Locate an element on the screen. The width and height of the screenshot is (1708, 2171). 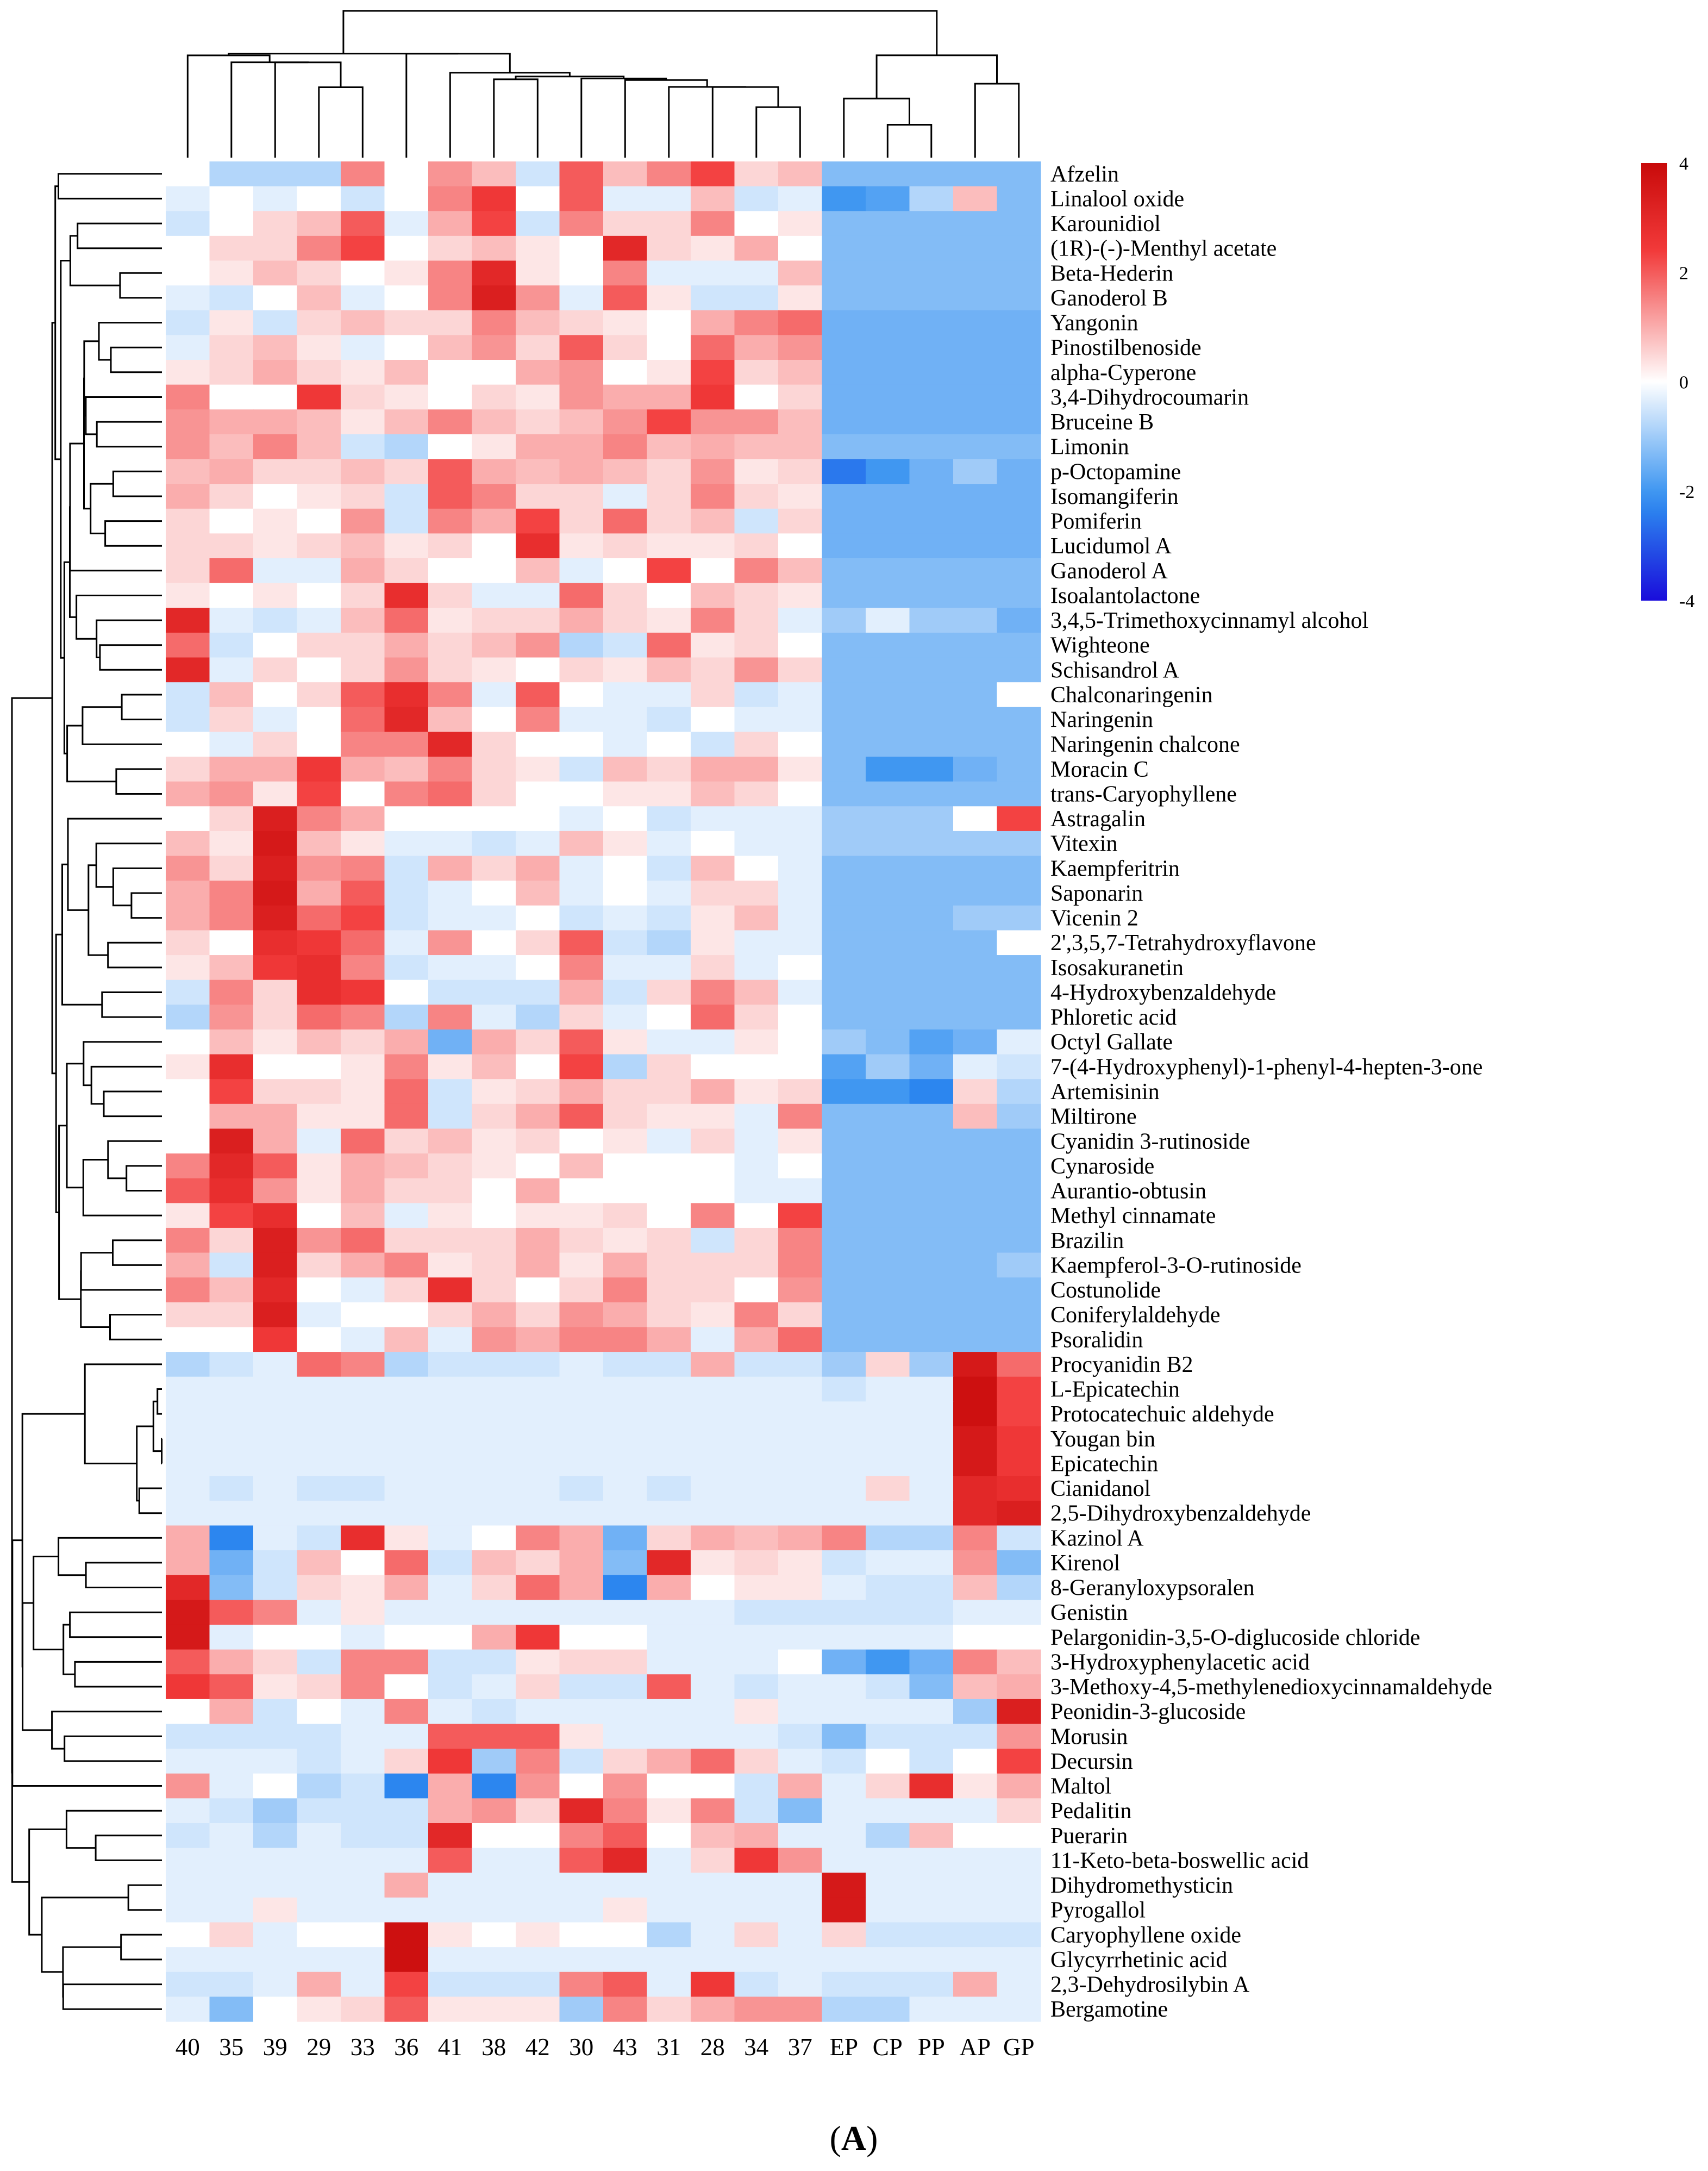
row-label: Ganoderol A is located at coordinates (1109, 571).